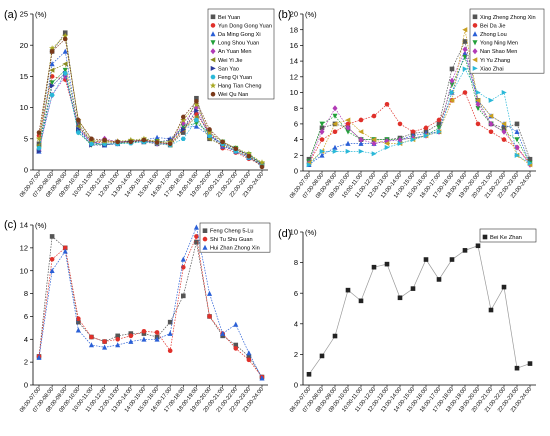  I want to click on y-tick-label: 2, so click(26, 362).